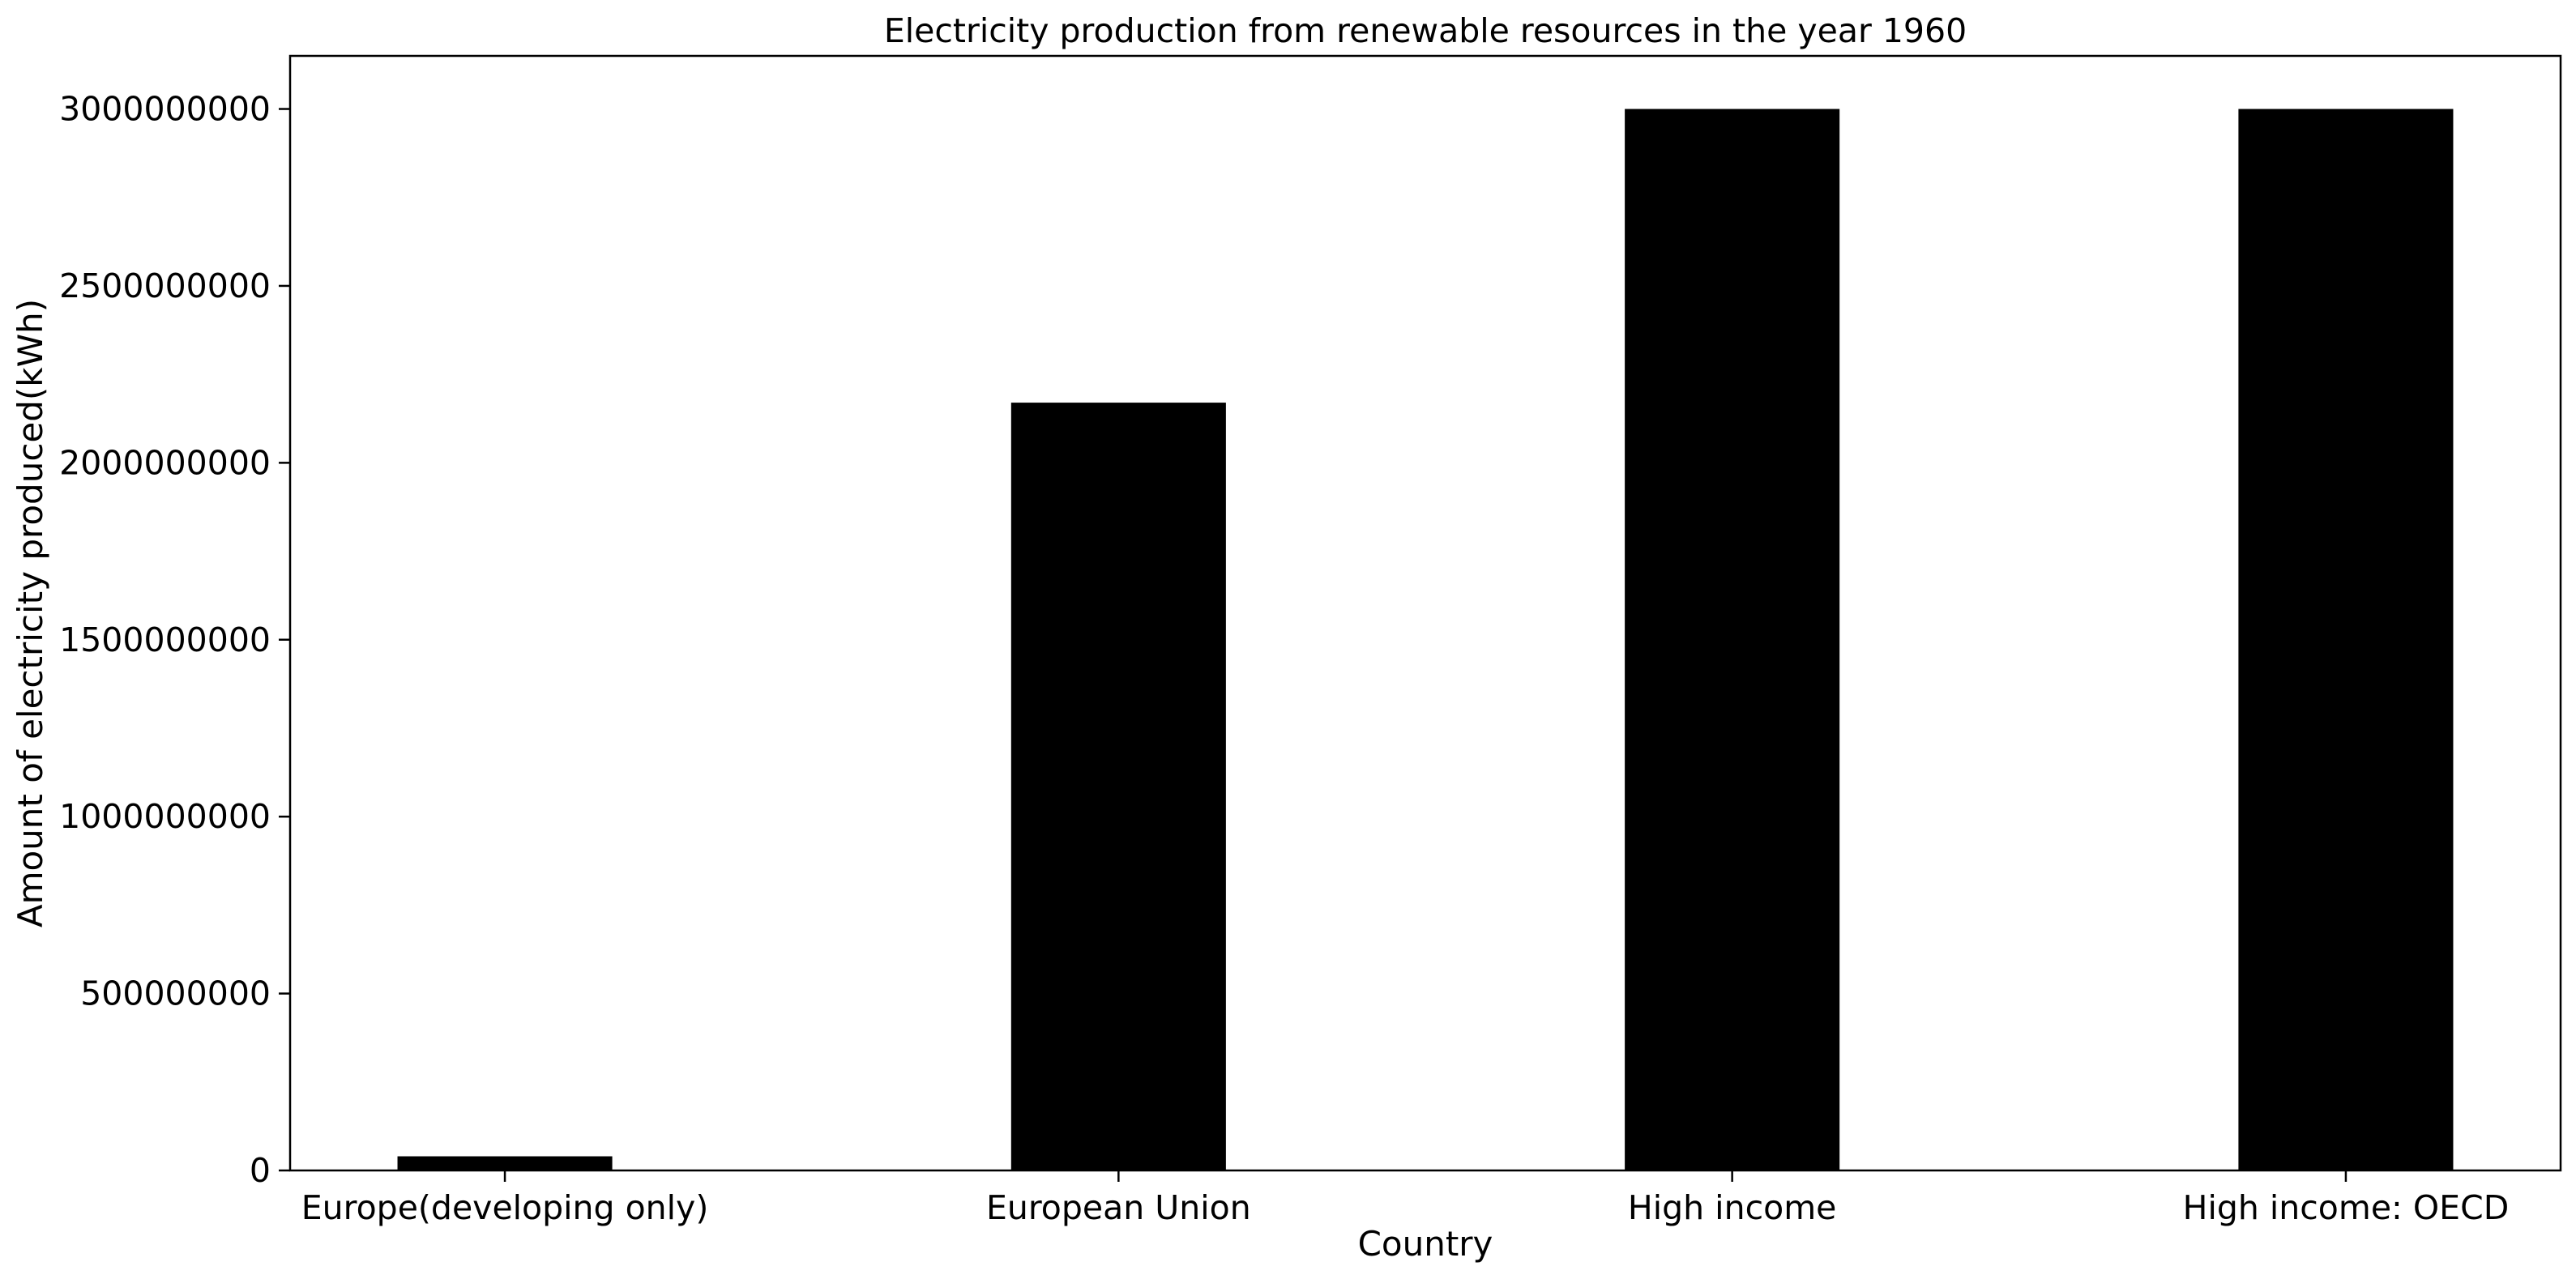 The width and height of the screenshot is (2576, 1279). I want to click on y-axis-label: Amount of electricity produced(kWh), so click(30, 613).